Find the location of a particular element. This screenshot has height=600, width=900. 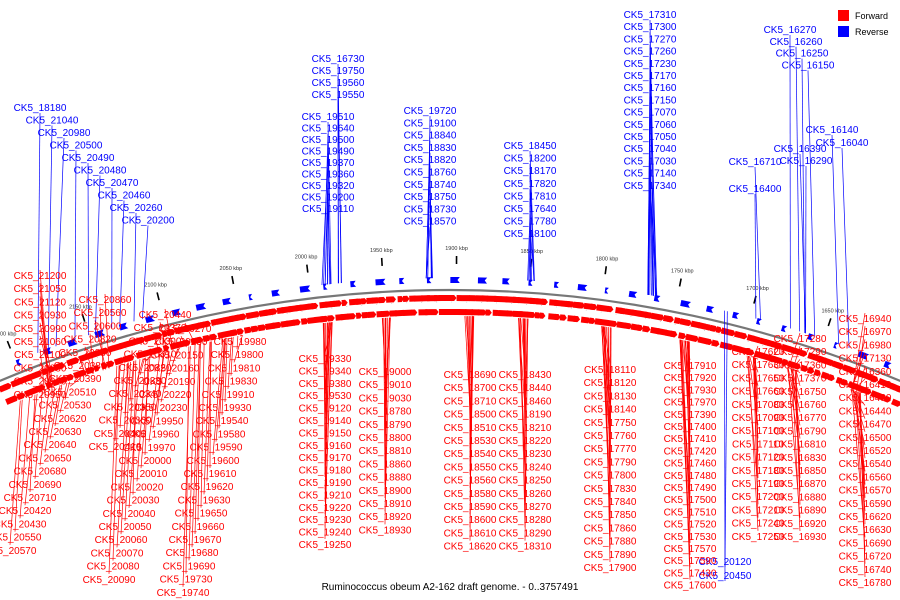

gene-label: CK5_17920 is located at coordinates (690, 378).